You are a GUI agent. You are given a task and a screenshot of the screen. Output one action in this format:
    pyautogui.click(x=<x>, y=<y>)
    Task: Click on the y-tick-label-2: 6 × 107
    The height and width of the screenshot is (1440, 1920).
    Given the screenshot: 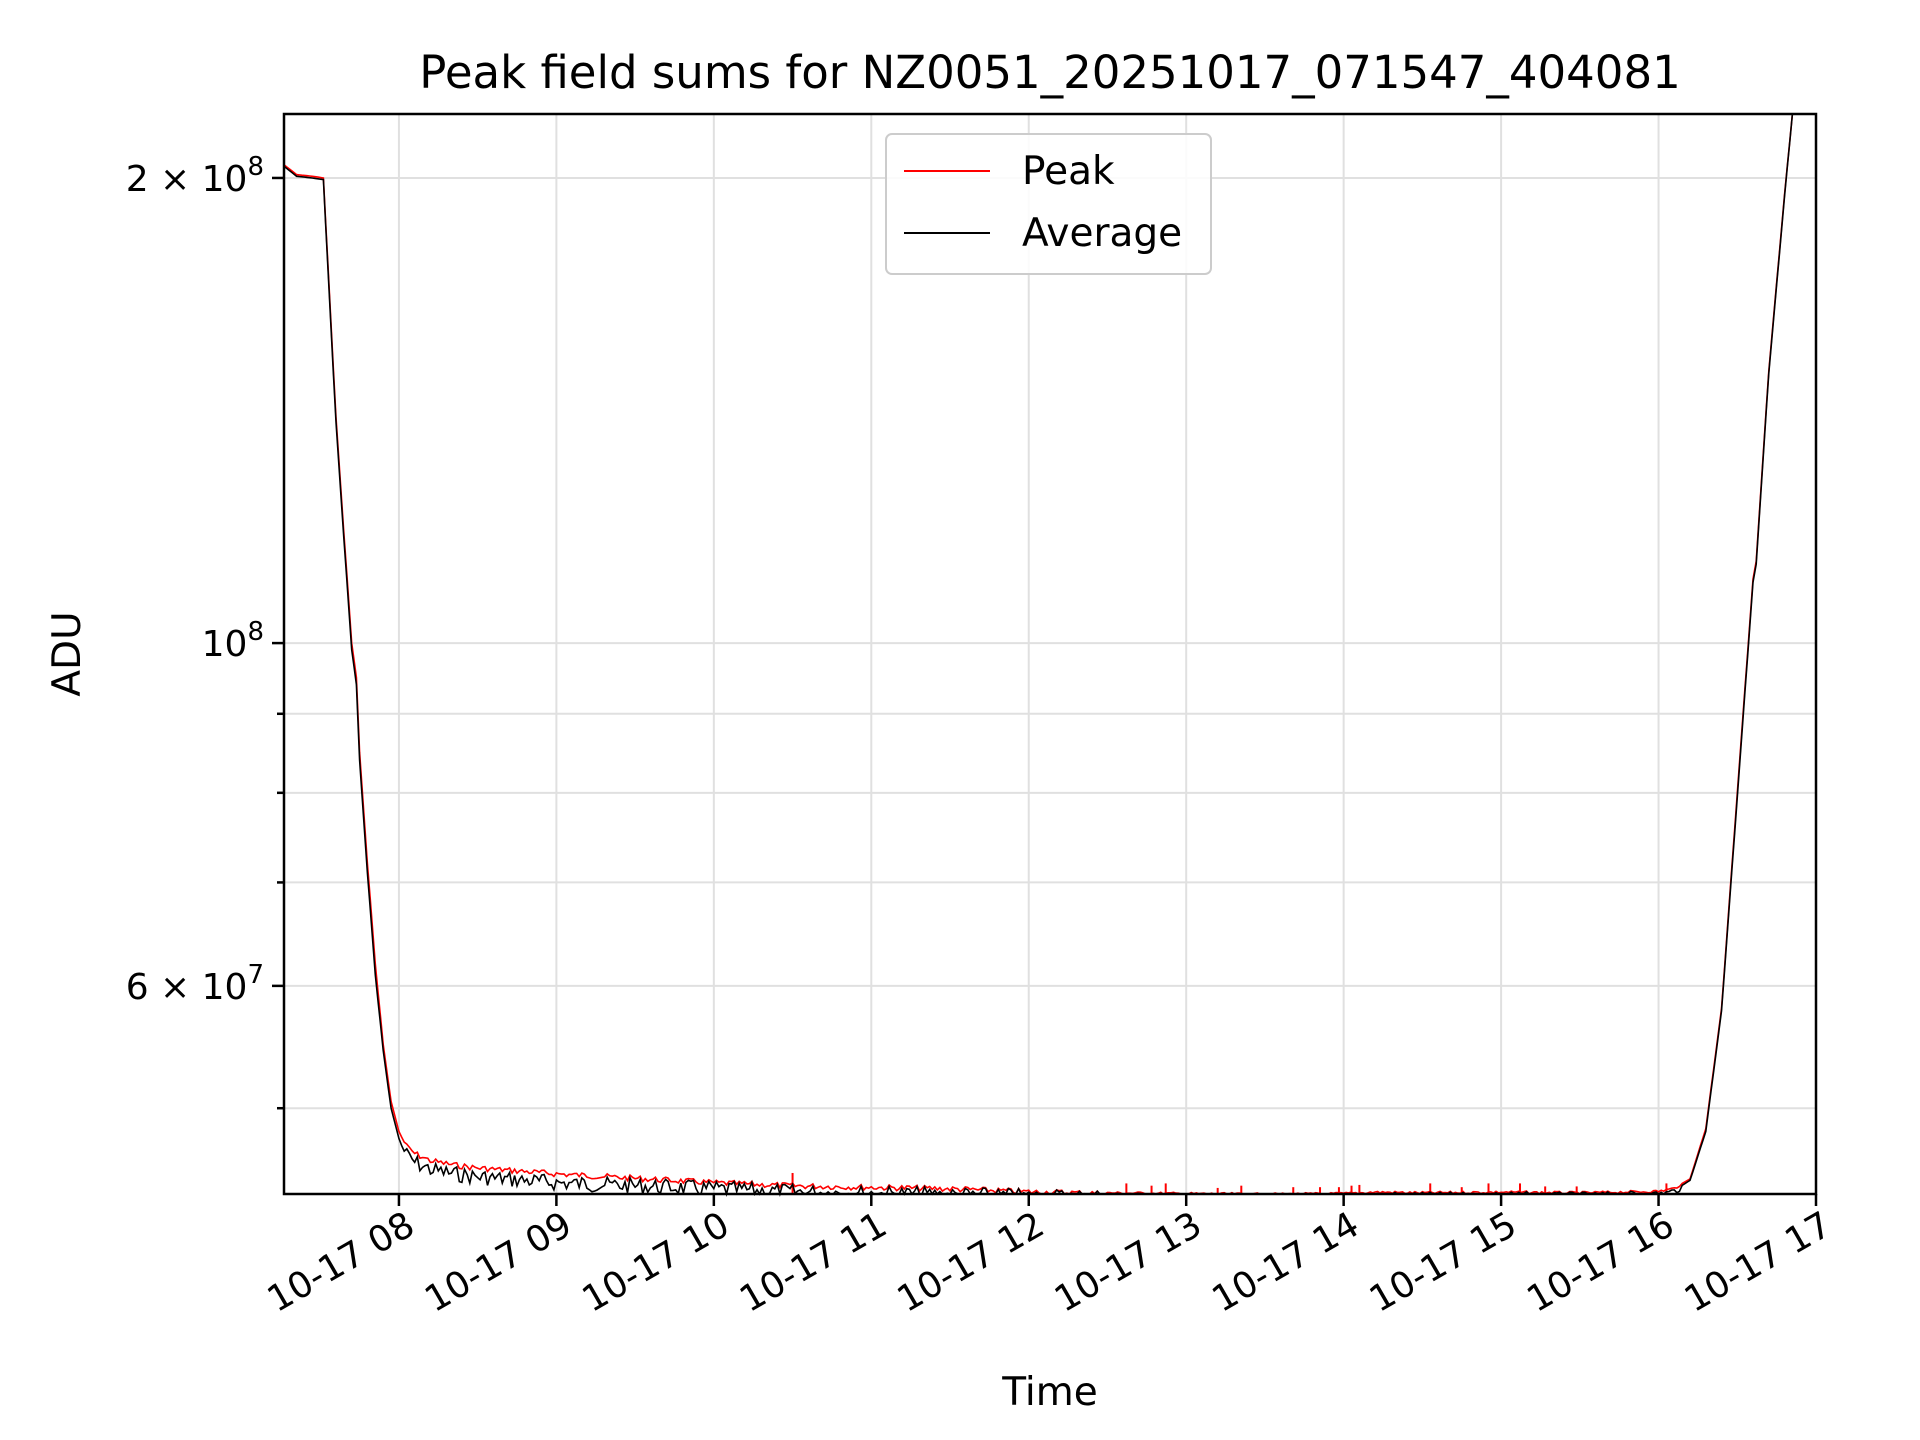 What is the action you would take?
    pyautogui.click(x=195, y=984)
    